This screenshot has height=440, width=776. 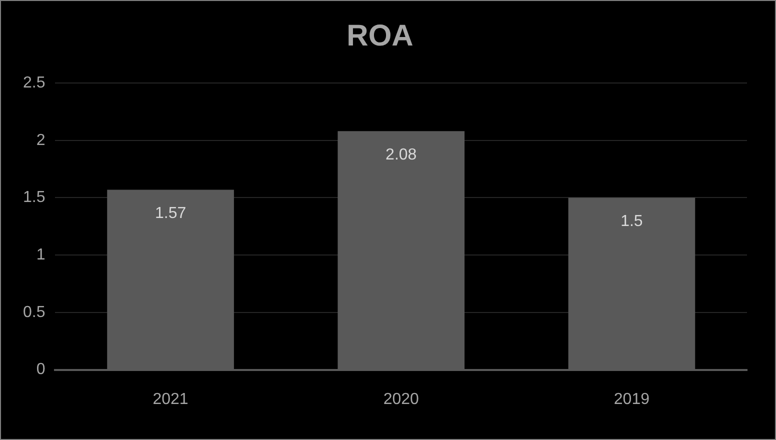 What do you see at coordinates (401, 399) in the screenshot?
I see `x-tick-label: 2020` at bounding box center [401, 399].